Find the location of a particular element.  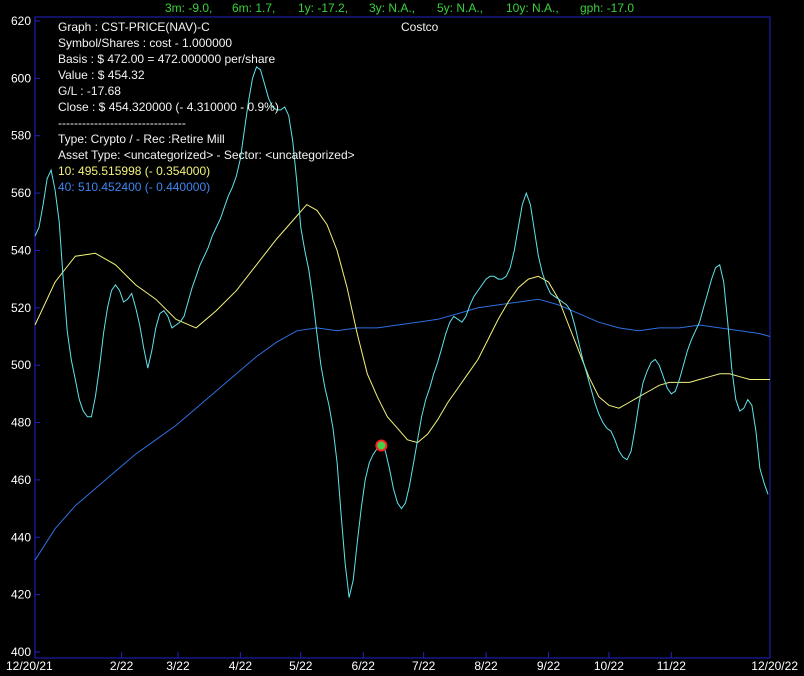

x-tick-label: 6/22 is located at coordinates (364, 666).